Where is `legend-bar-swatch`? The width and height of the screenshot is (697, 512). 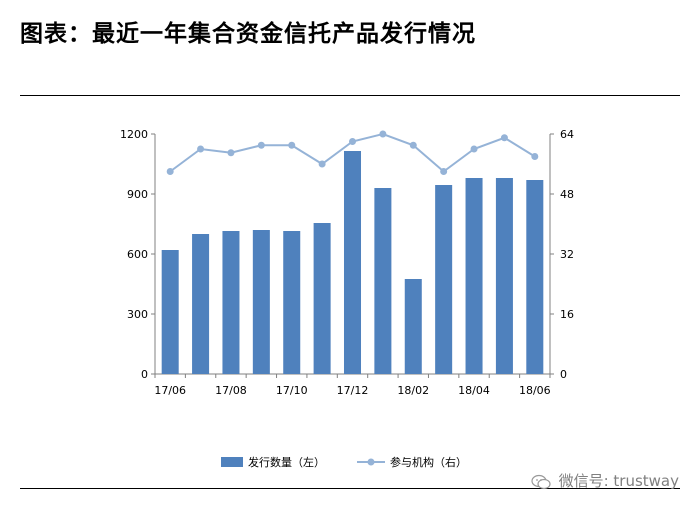 legend-bar-swatch is located at coordinates (232, 462).